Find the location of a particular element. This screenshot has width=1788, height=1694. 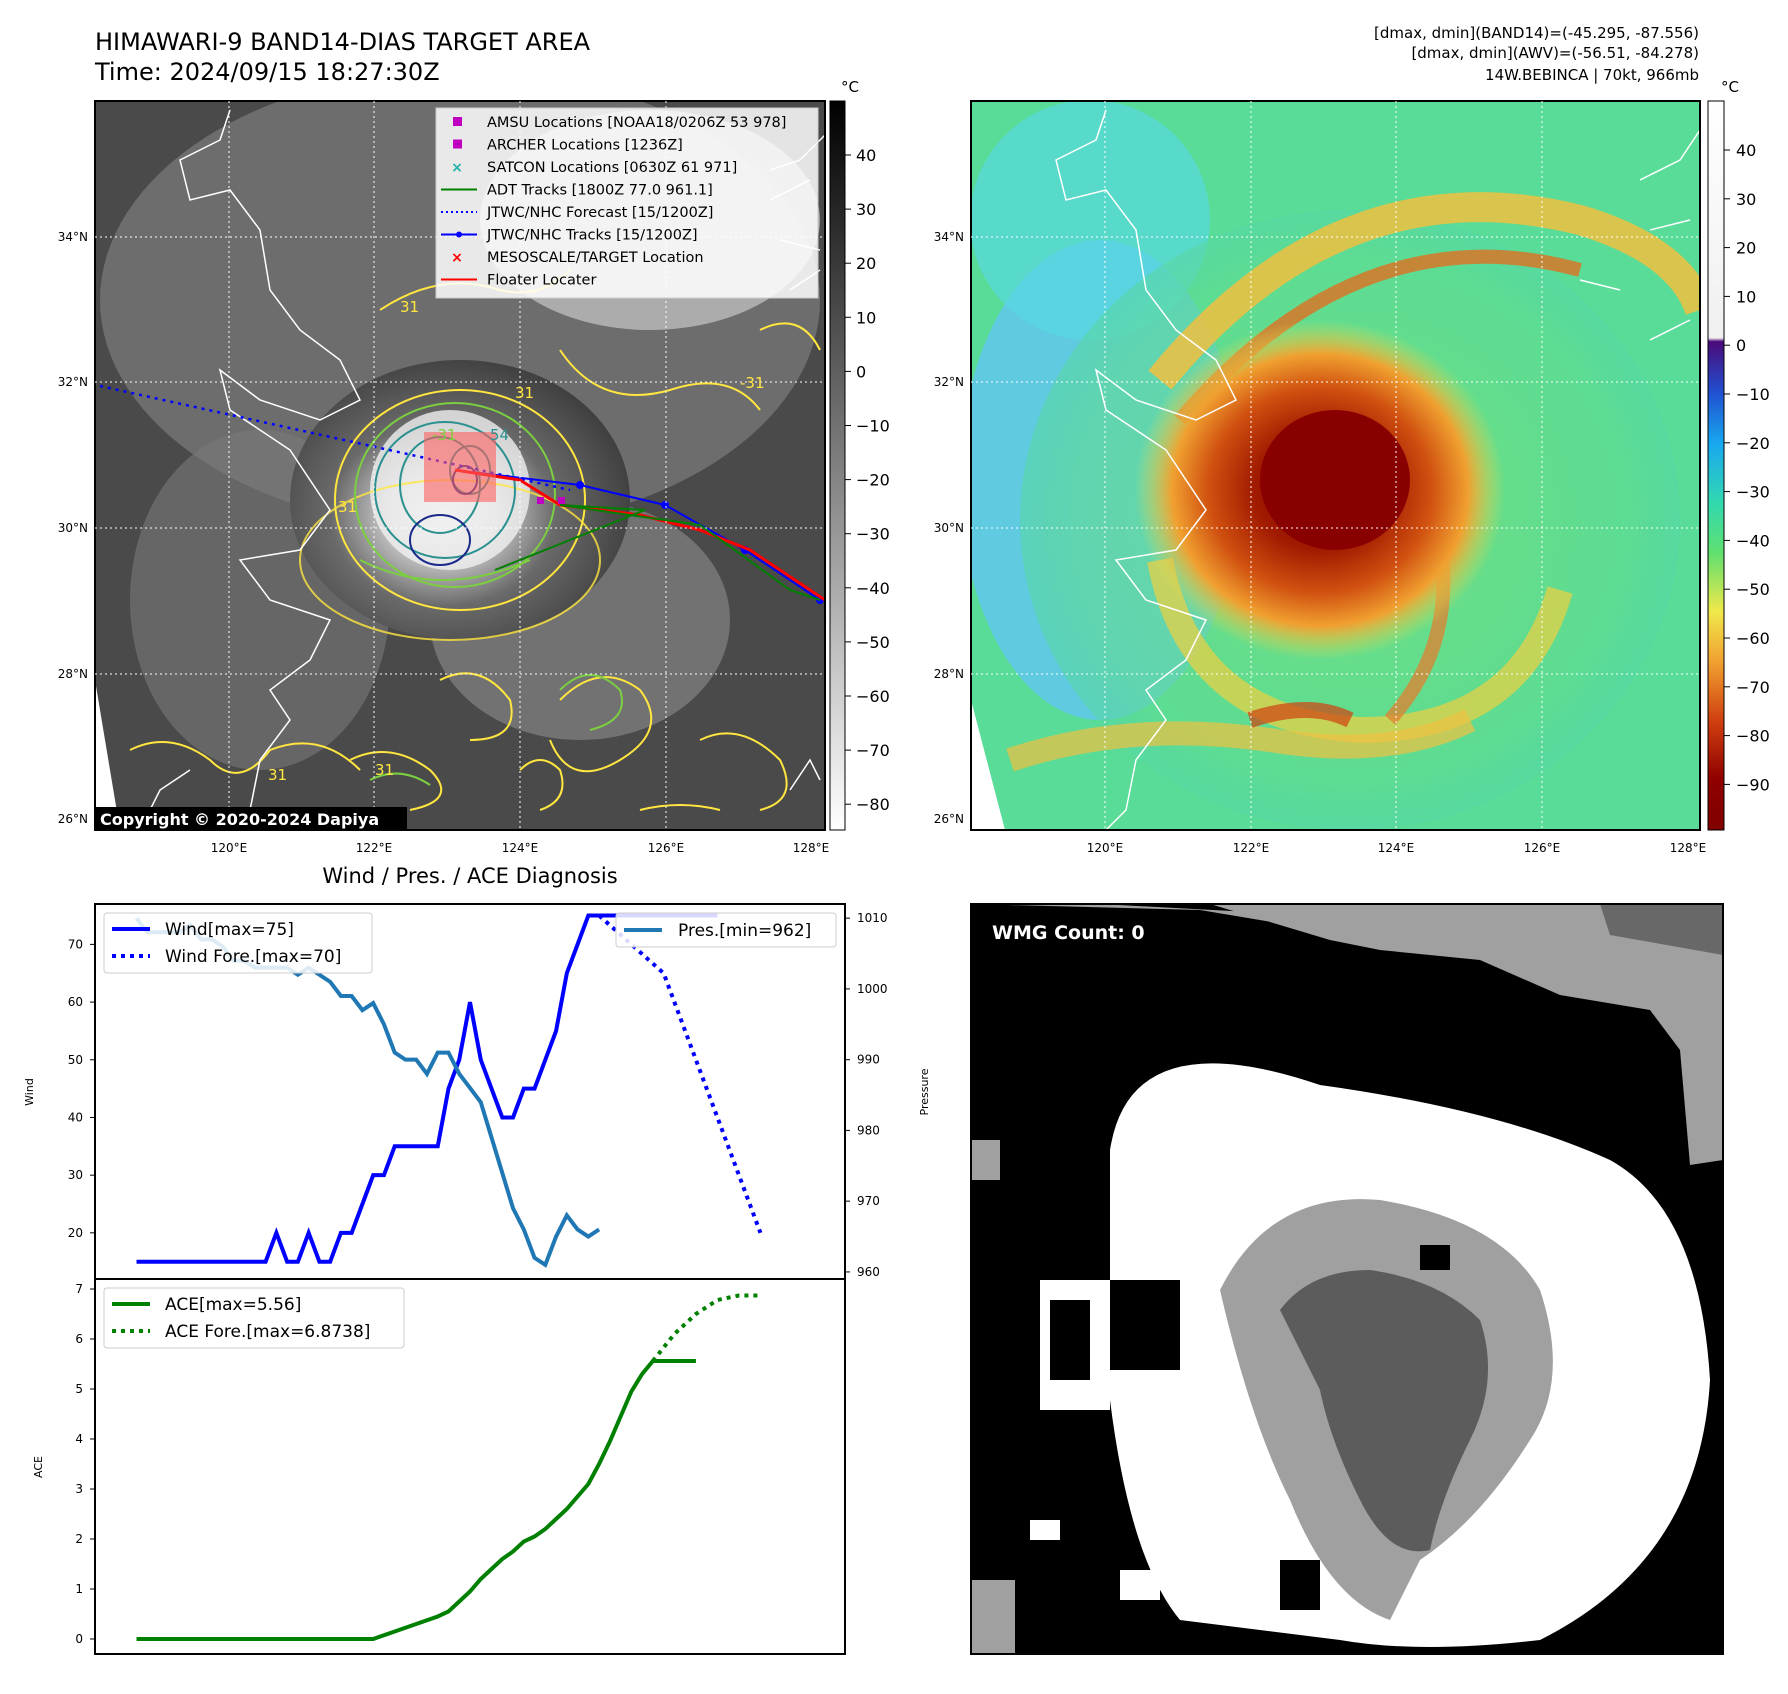

pressure-legend: Pres.[min=962] is located at coordinates (726, 930).